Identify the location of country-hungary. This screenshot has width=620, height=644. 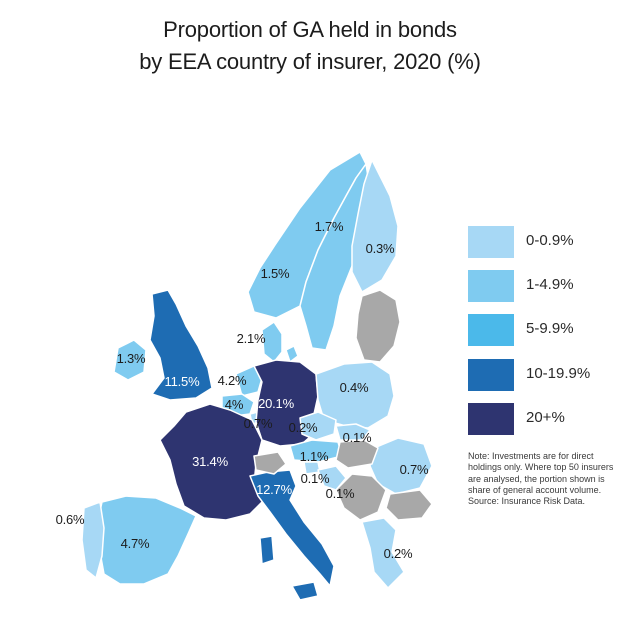
(357, 454).